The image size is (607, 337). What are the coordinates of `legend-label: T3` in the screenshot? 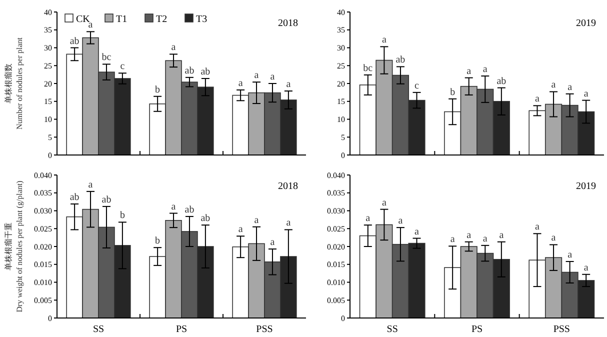 It's located at (202, 19).